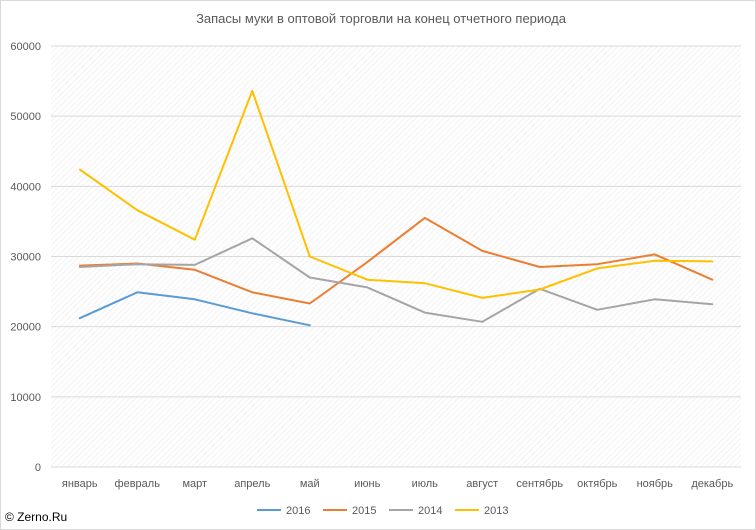  I want to click on legend: 2016 2015 2014 2013, so click(382, 511).